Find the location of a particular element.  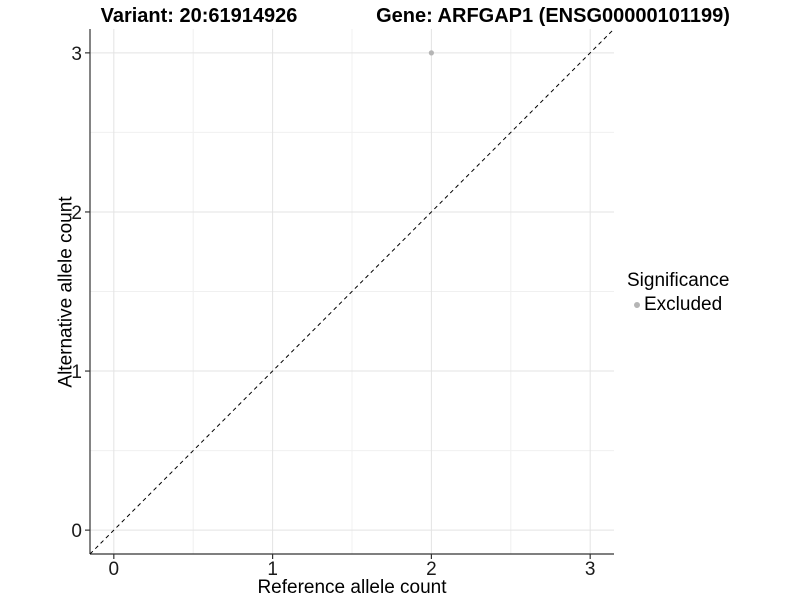

x-tick-label: 1 is located at coordinates (272, 569).